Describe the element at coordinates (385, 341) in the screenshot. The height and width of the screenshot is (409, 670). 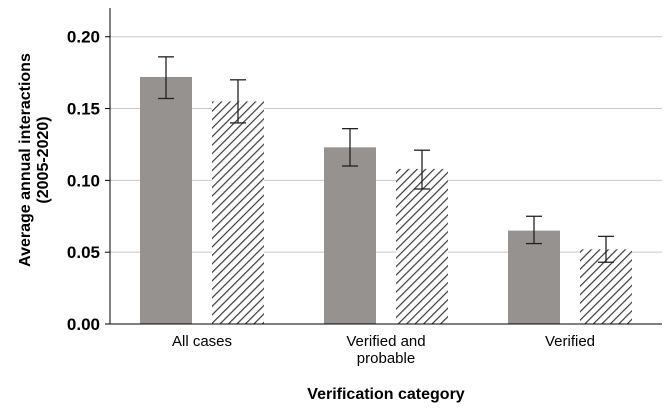
I see `x-category-label-line: Verified and` at that location.